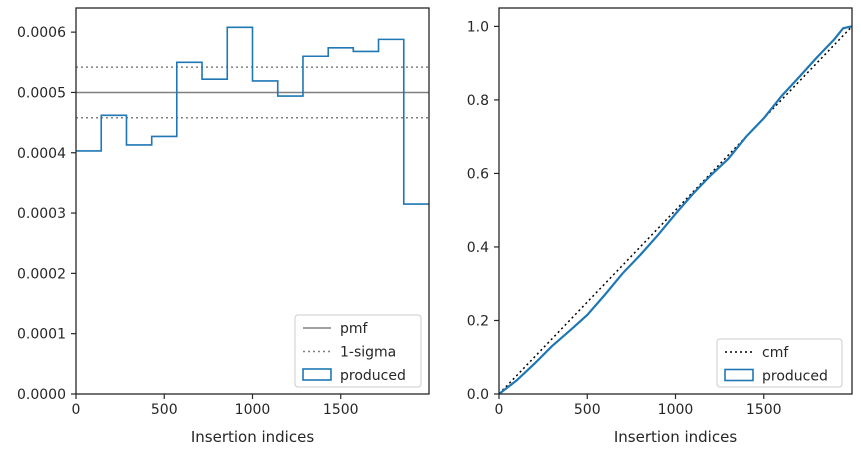 The height and width of the screenshot is (453, 861). Describe the element at coordinates (478, 395) in the screenshot. I see `y-tick-label: 0.0` at that location.